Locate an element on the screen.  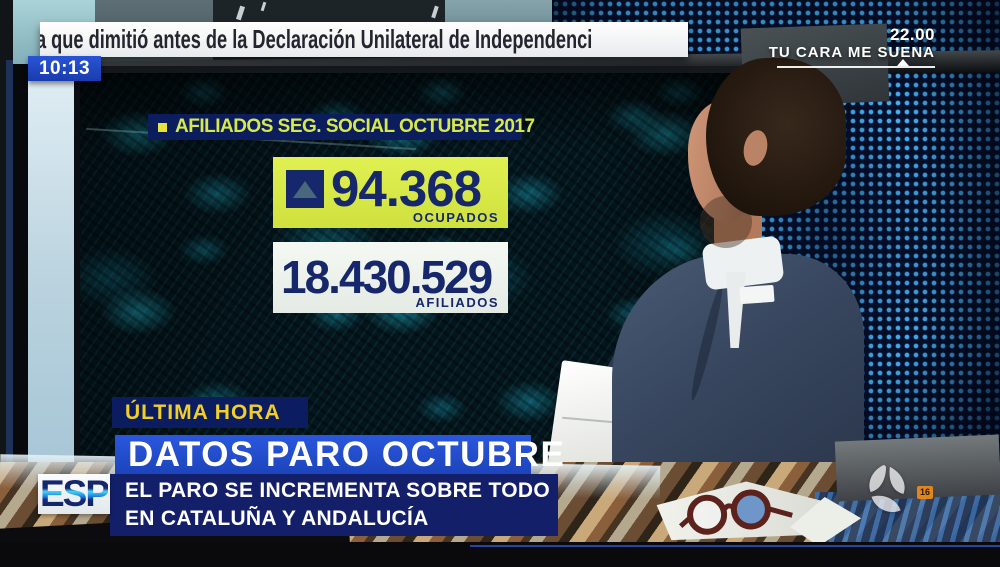
antena3-logo-icon is located at coordinates (887, 488).